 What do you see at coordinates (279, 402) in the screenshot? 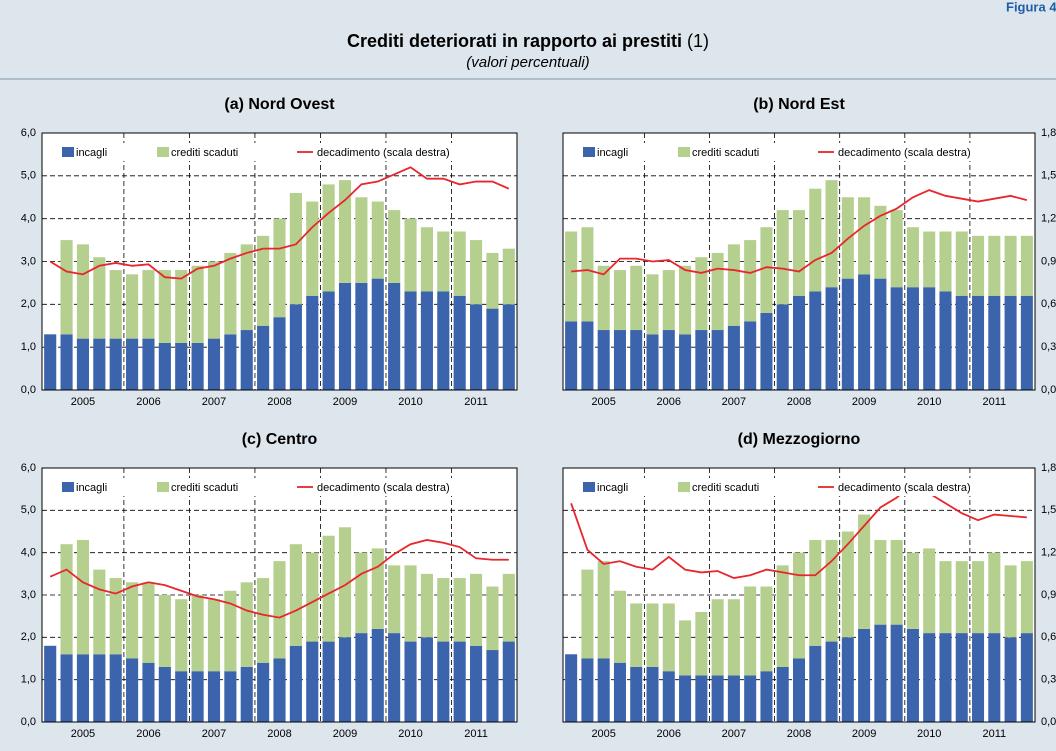
I see `x-tick-label: 2008` at bounding box center [279, 402].